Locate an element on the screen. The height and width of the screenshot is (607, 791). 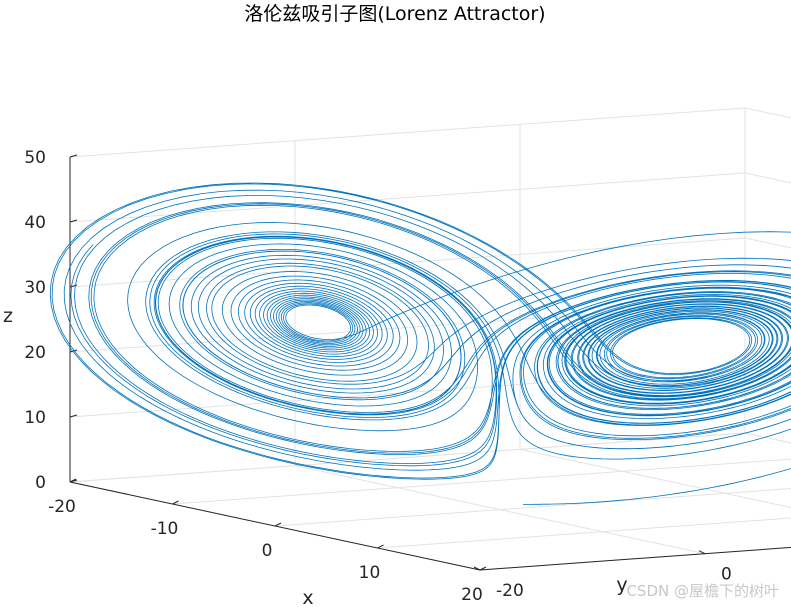
y-axis-line is located at coordinates (635, 558).